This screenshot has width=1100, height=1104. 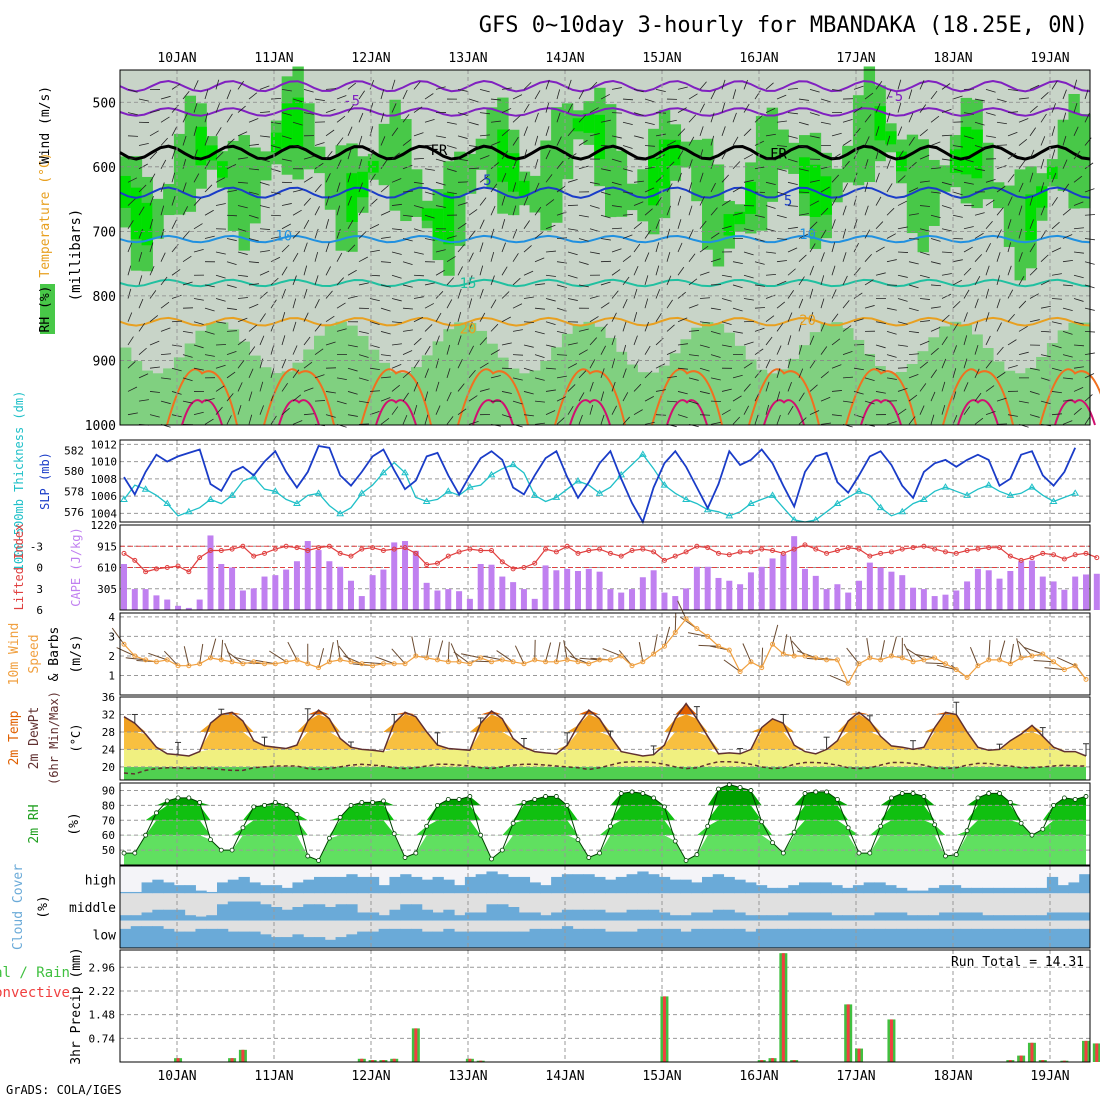 I want to click on panel-ylabel: 2m Temp, so click(x=14, y=737).